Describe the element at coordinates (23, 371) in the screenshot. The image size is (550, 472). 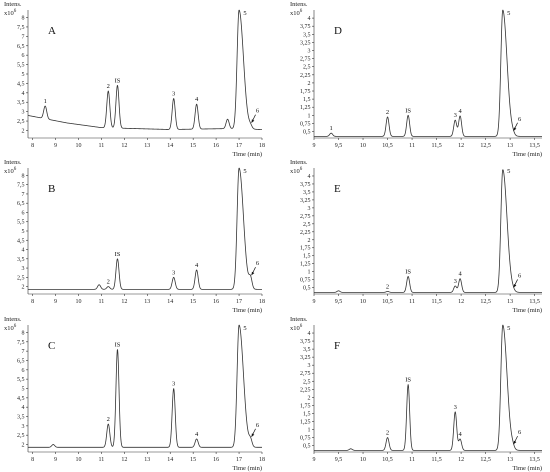
I see `y-tick-label: 6` at that location.